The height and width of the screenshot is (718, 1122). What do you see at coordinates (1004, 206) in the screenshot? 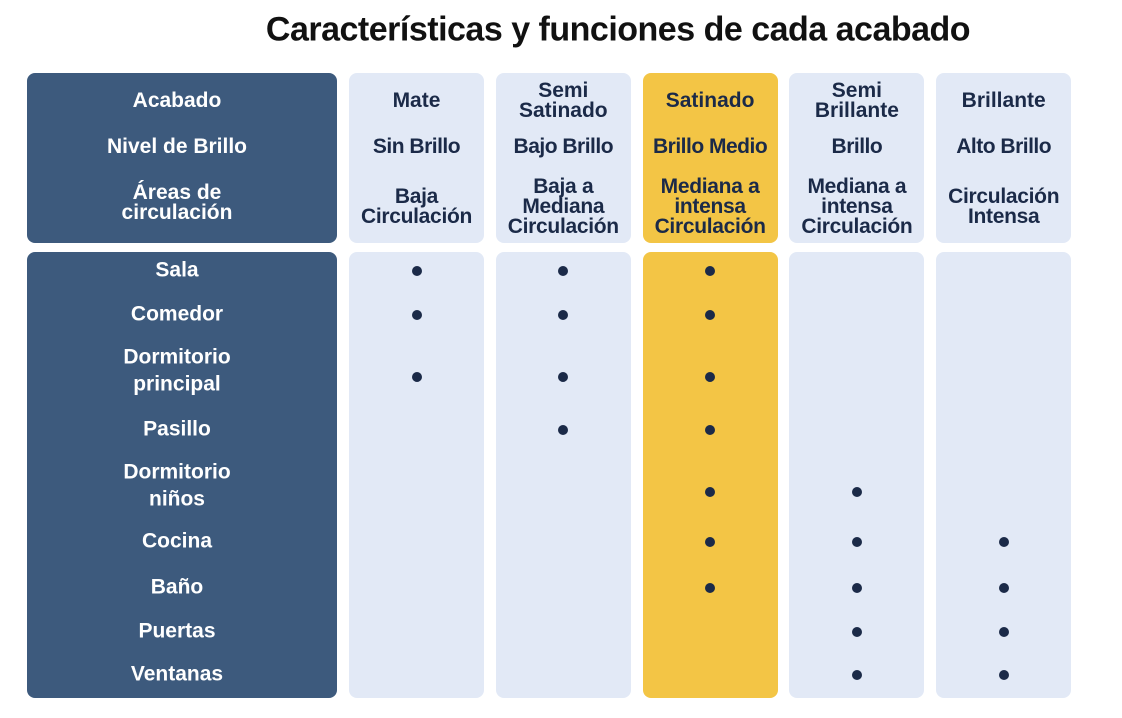
I see `circulation: Circulación Intensa` at bounding box center [1004, 206].